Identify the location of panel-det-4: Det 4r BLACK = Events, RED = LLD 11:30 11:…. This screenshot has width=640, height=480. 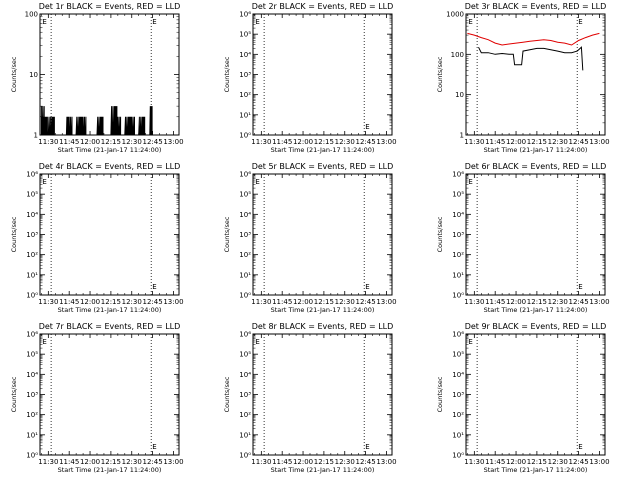
(97, 238).